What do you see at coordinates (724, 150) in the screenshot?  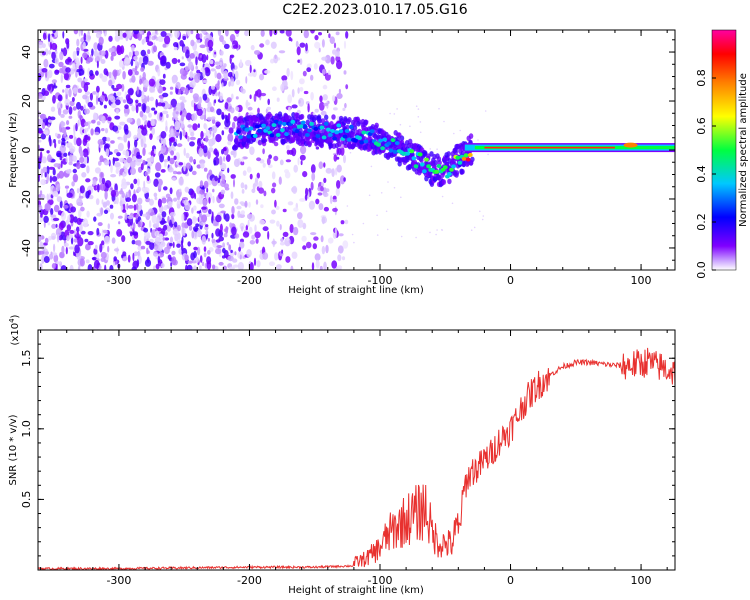 I see `colorbar-scale` at bounding box center [724, 150].